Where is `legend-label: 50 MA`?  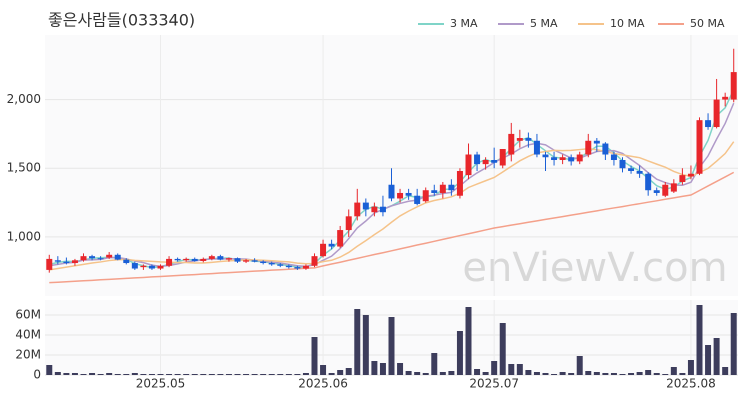
legend-label: 50 MA is located at coordinates (707, 23).